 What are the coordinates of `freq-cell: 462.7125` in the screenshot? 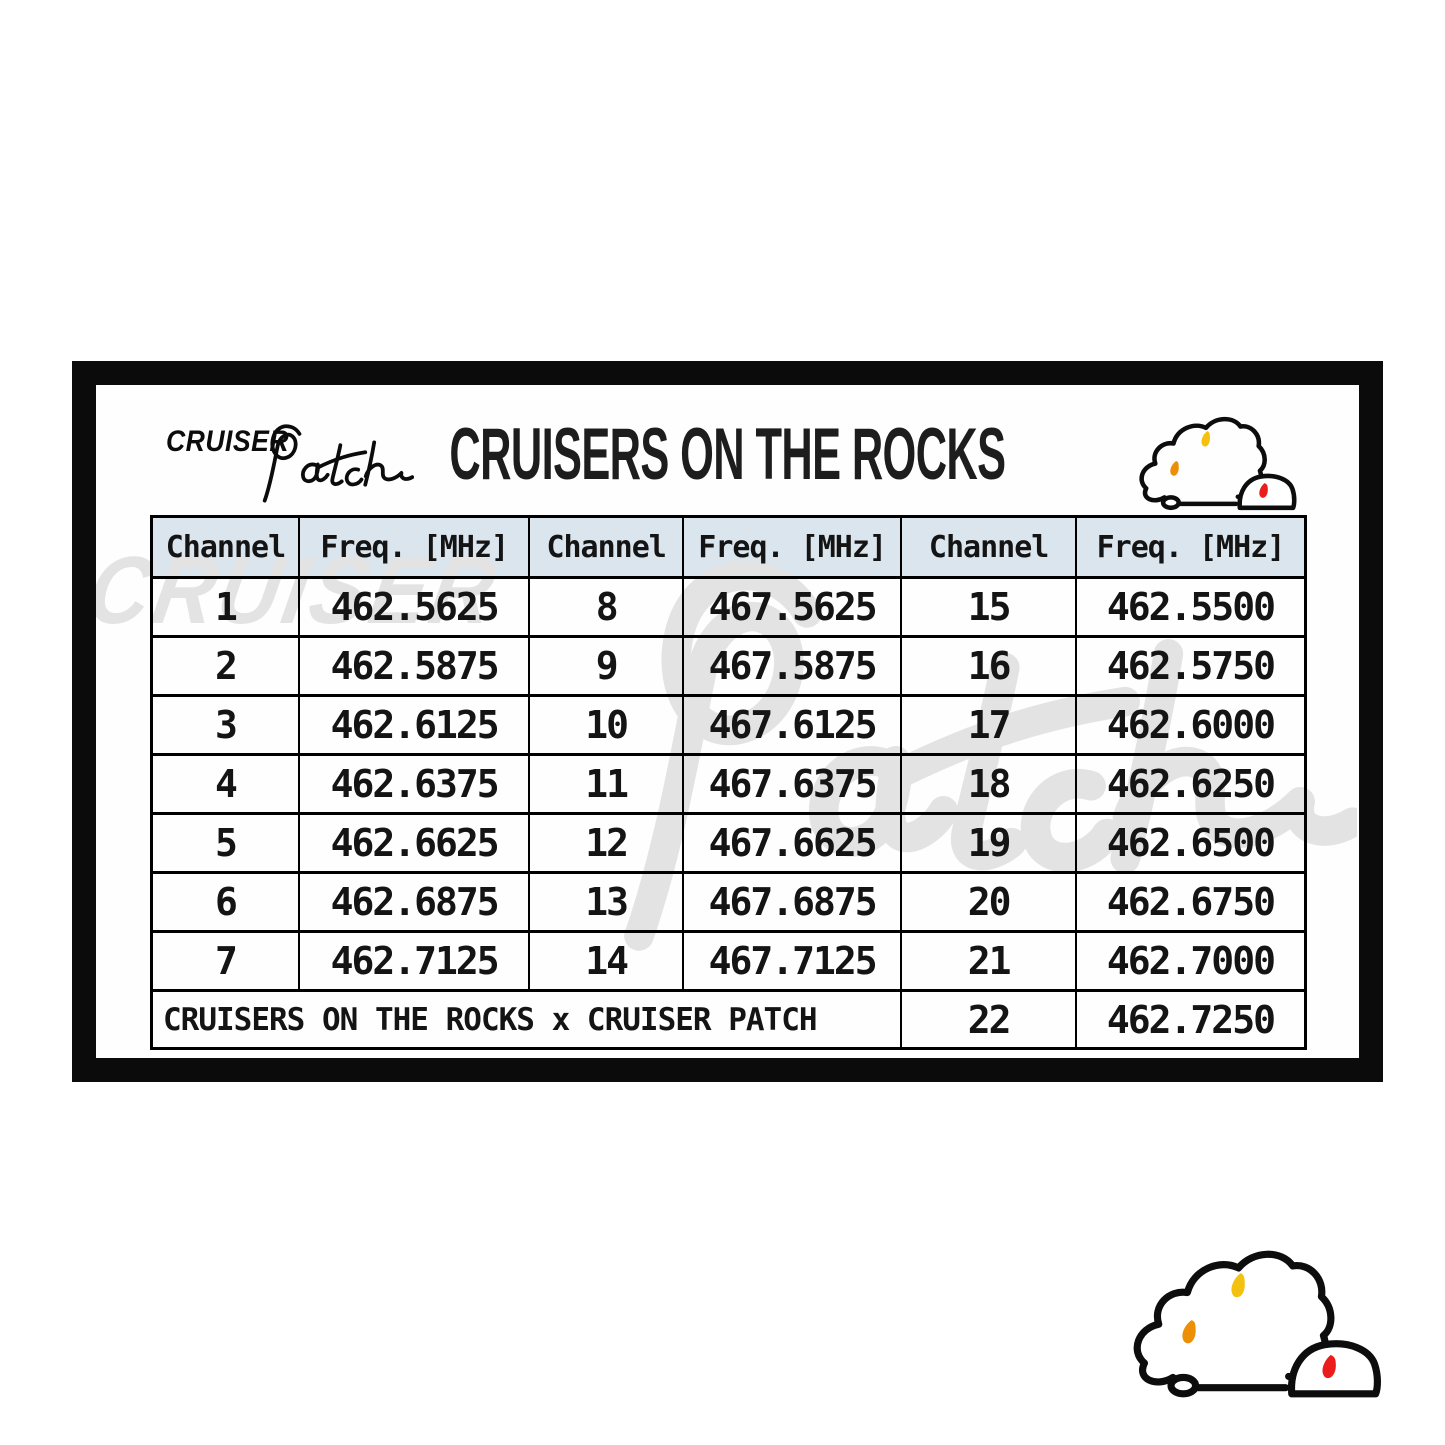 It's located at (414, 961).